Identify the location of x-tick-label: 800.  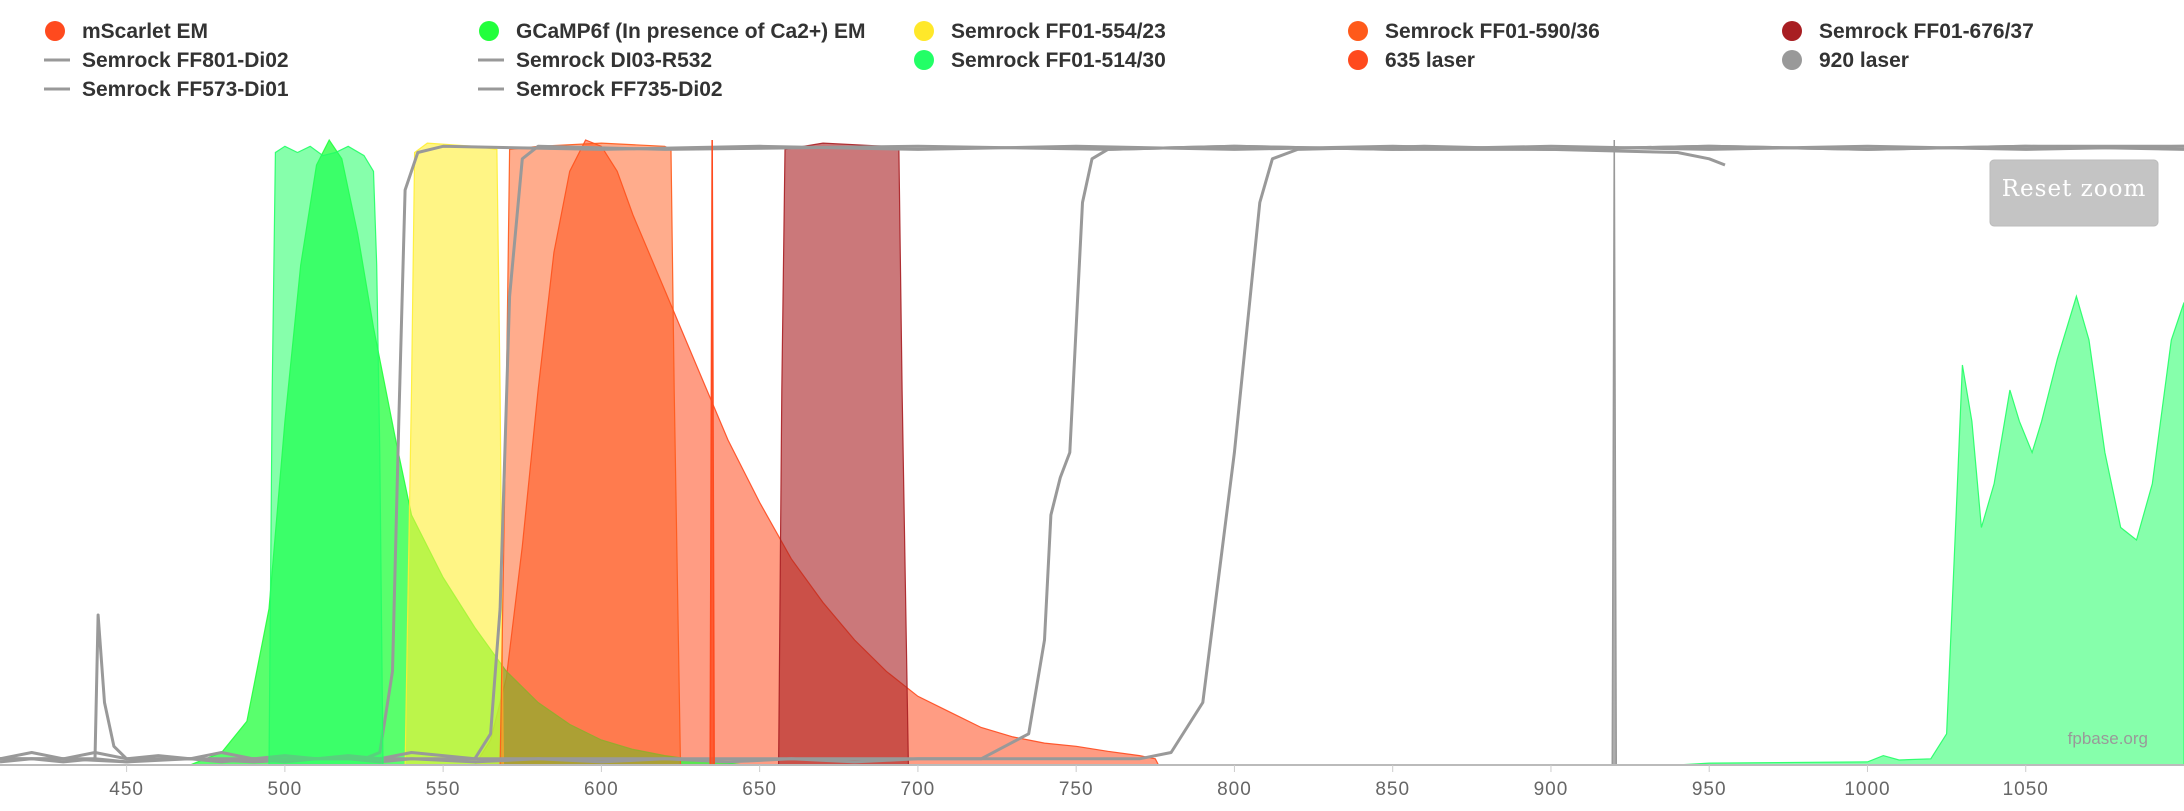
(1234, 789).